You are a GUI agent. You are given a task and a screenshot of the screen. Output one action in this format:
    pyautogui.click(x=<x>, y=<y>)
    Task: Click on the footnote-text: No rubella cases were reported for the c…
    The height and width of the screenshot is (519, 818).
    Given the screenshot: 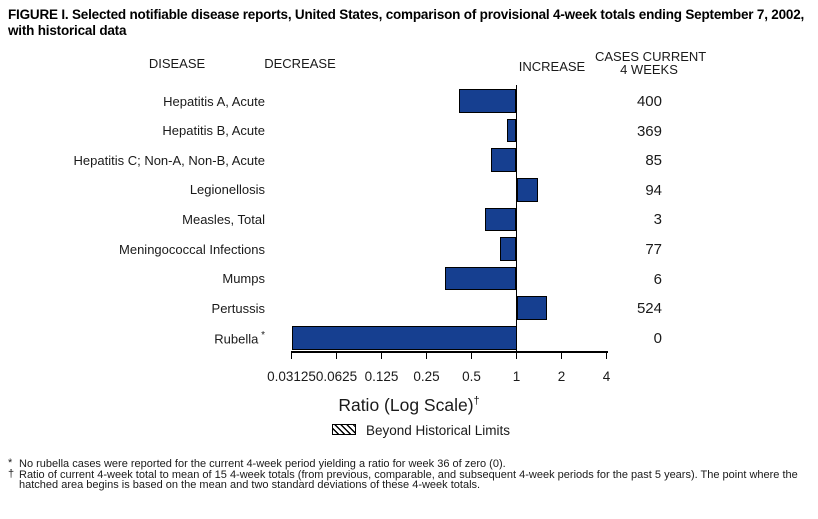 What is the action you would take?
    pyautogui.click(x=262, y=464)
    